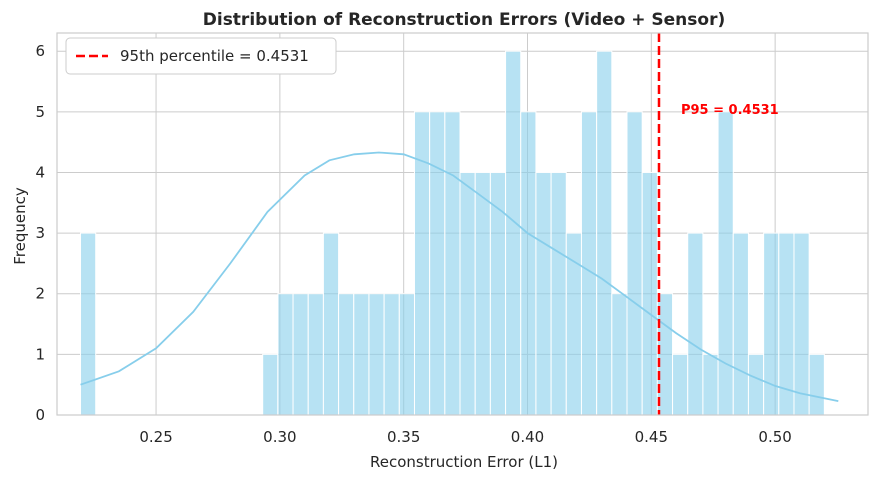 This screenshot has height=480, width=880. What do you see at coordinates (774, 437) in the screenshot?
I see `x-tick-label: 0.50` at bounding box center [774, 437].